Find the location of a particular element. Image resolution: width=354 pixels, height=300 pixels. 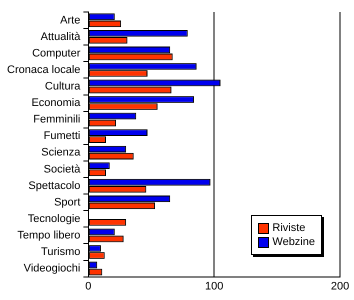

y-tick-label: Attualità is located at coordinates (61, 36).